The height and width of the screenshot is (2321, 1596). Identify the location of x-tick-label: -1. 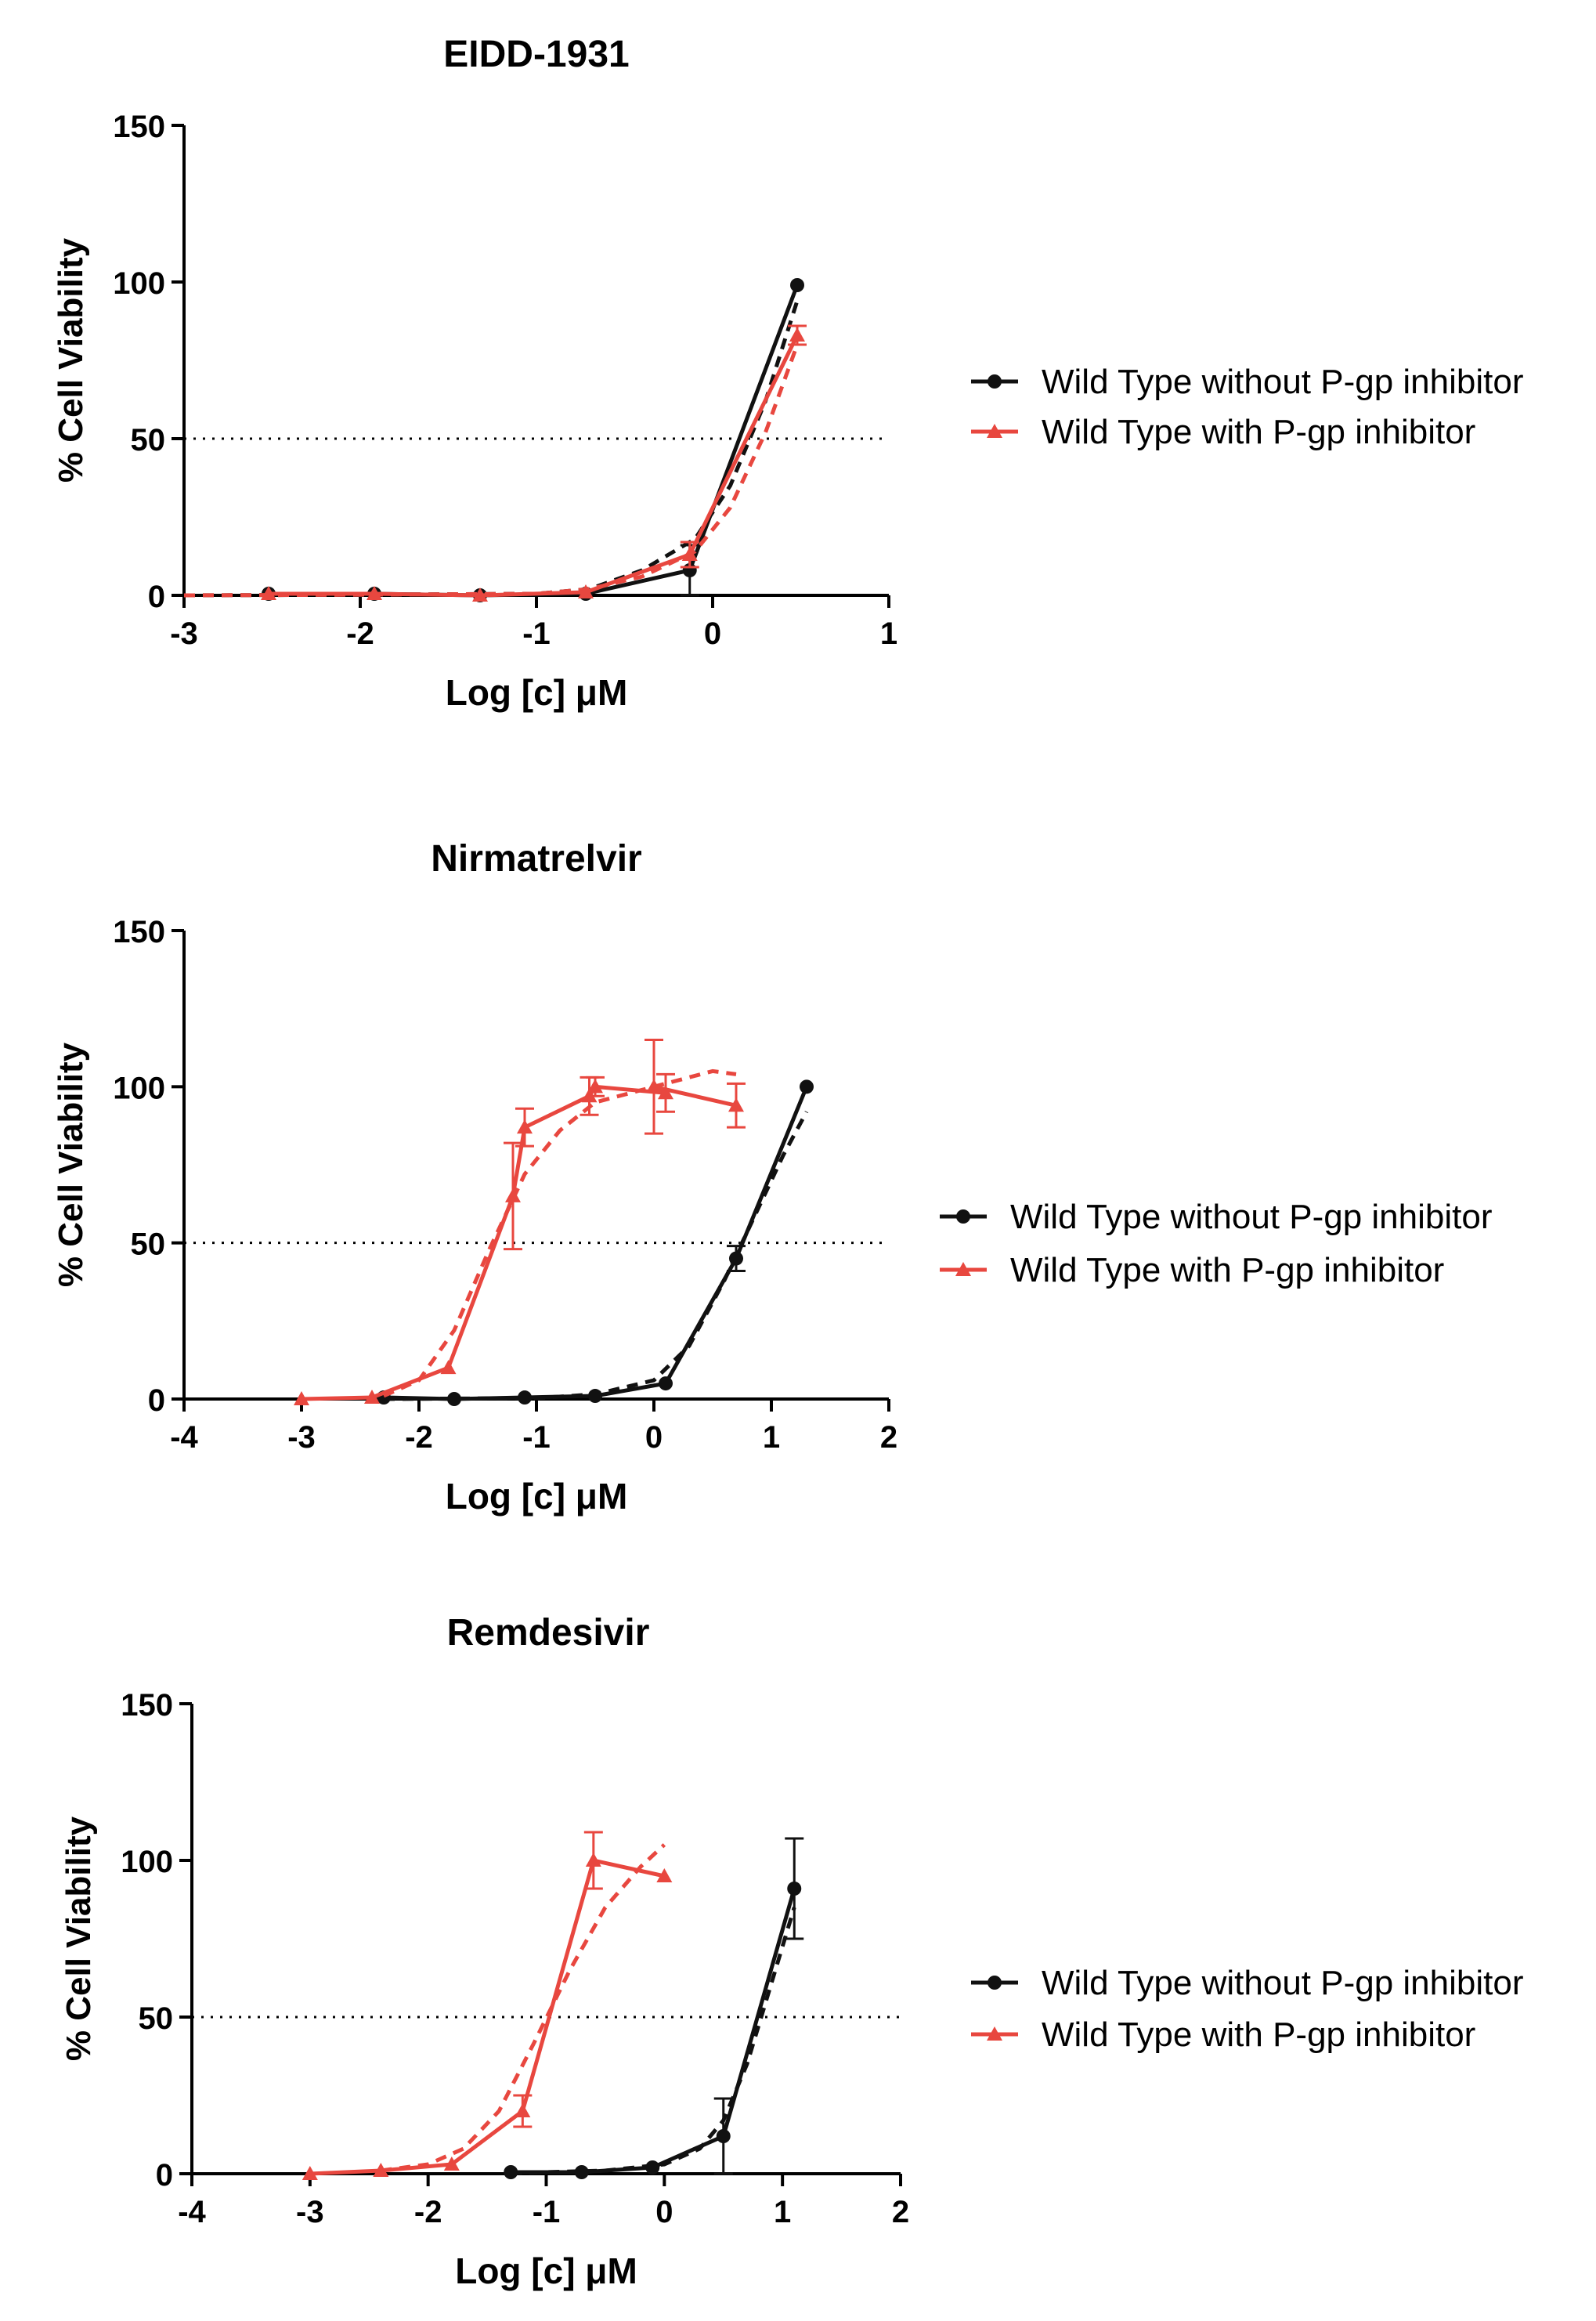
(537, 1437).